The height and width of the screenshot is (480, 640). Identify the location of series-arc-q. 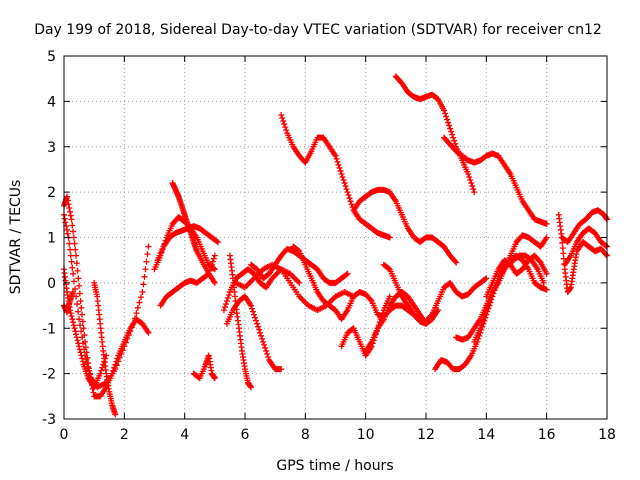
(405, 226).